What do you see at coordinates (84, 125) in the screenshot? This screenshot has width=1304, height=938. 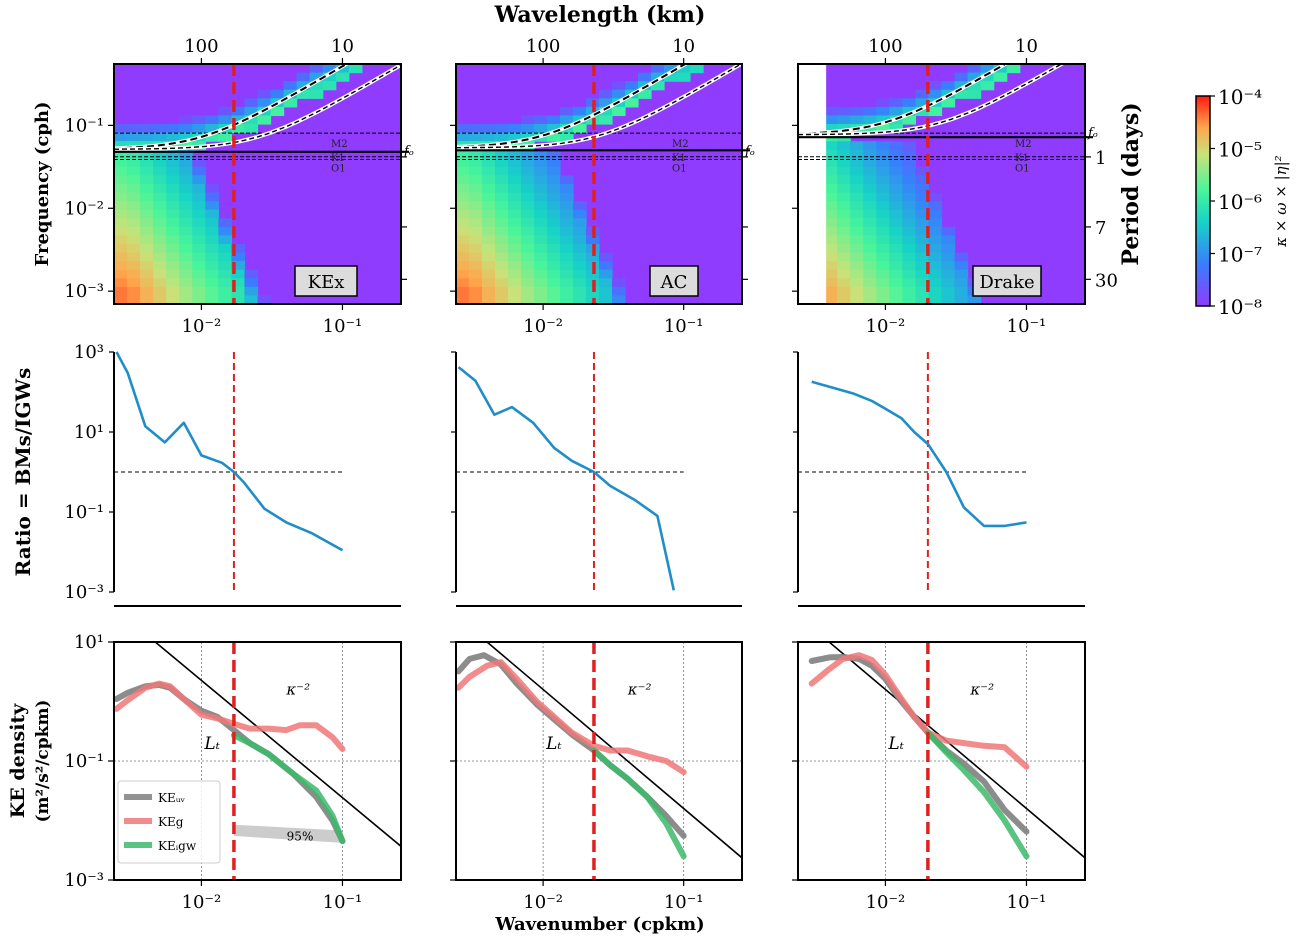 I see `frequency-tick-label: 10⁻¹` at bounding box center [84, 125].